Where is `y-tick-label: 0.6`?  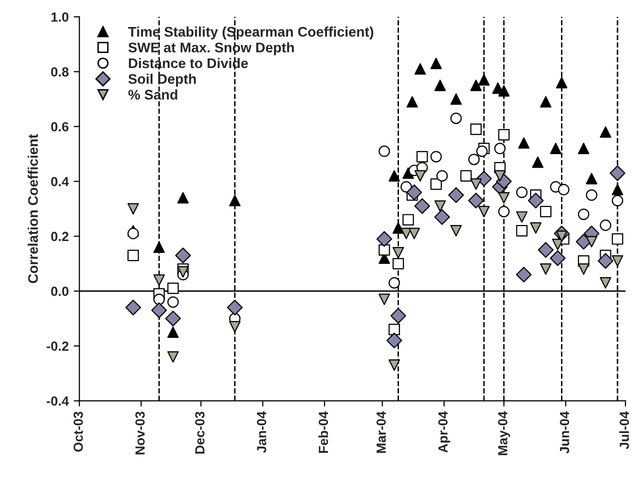 y-tick-label: 0.6 is located at coordinates (59, 127).